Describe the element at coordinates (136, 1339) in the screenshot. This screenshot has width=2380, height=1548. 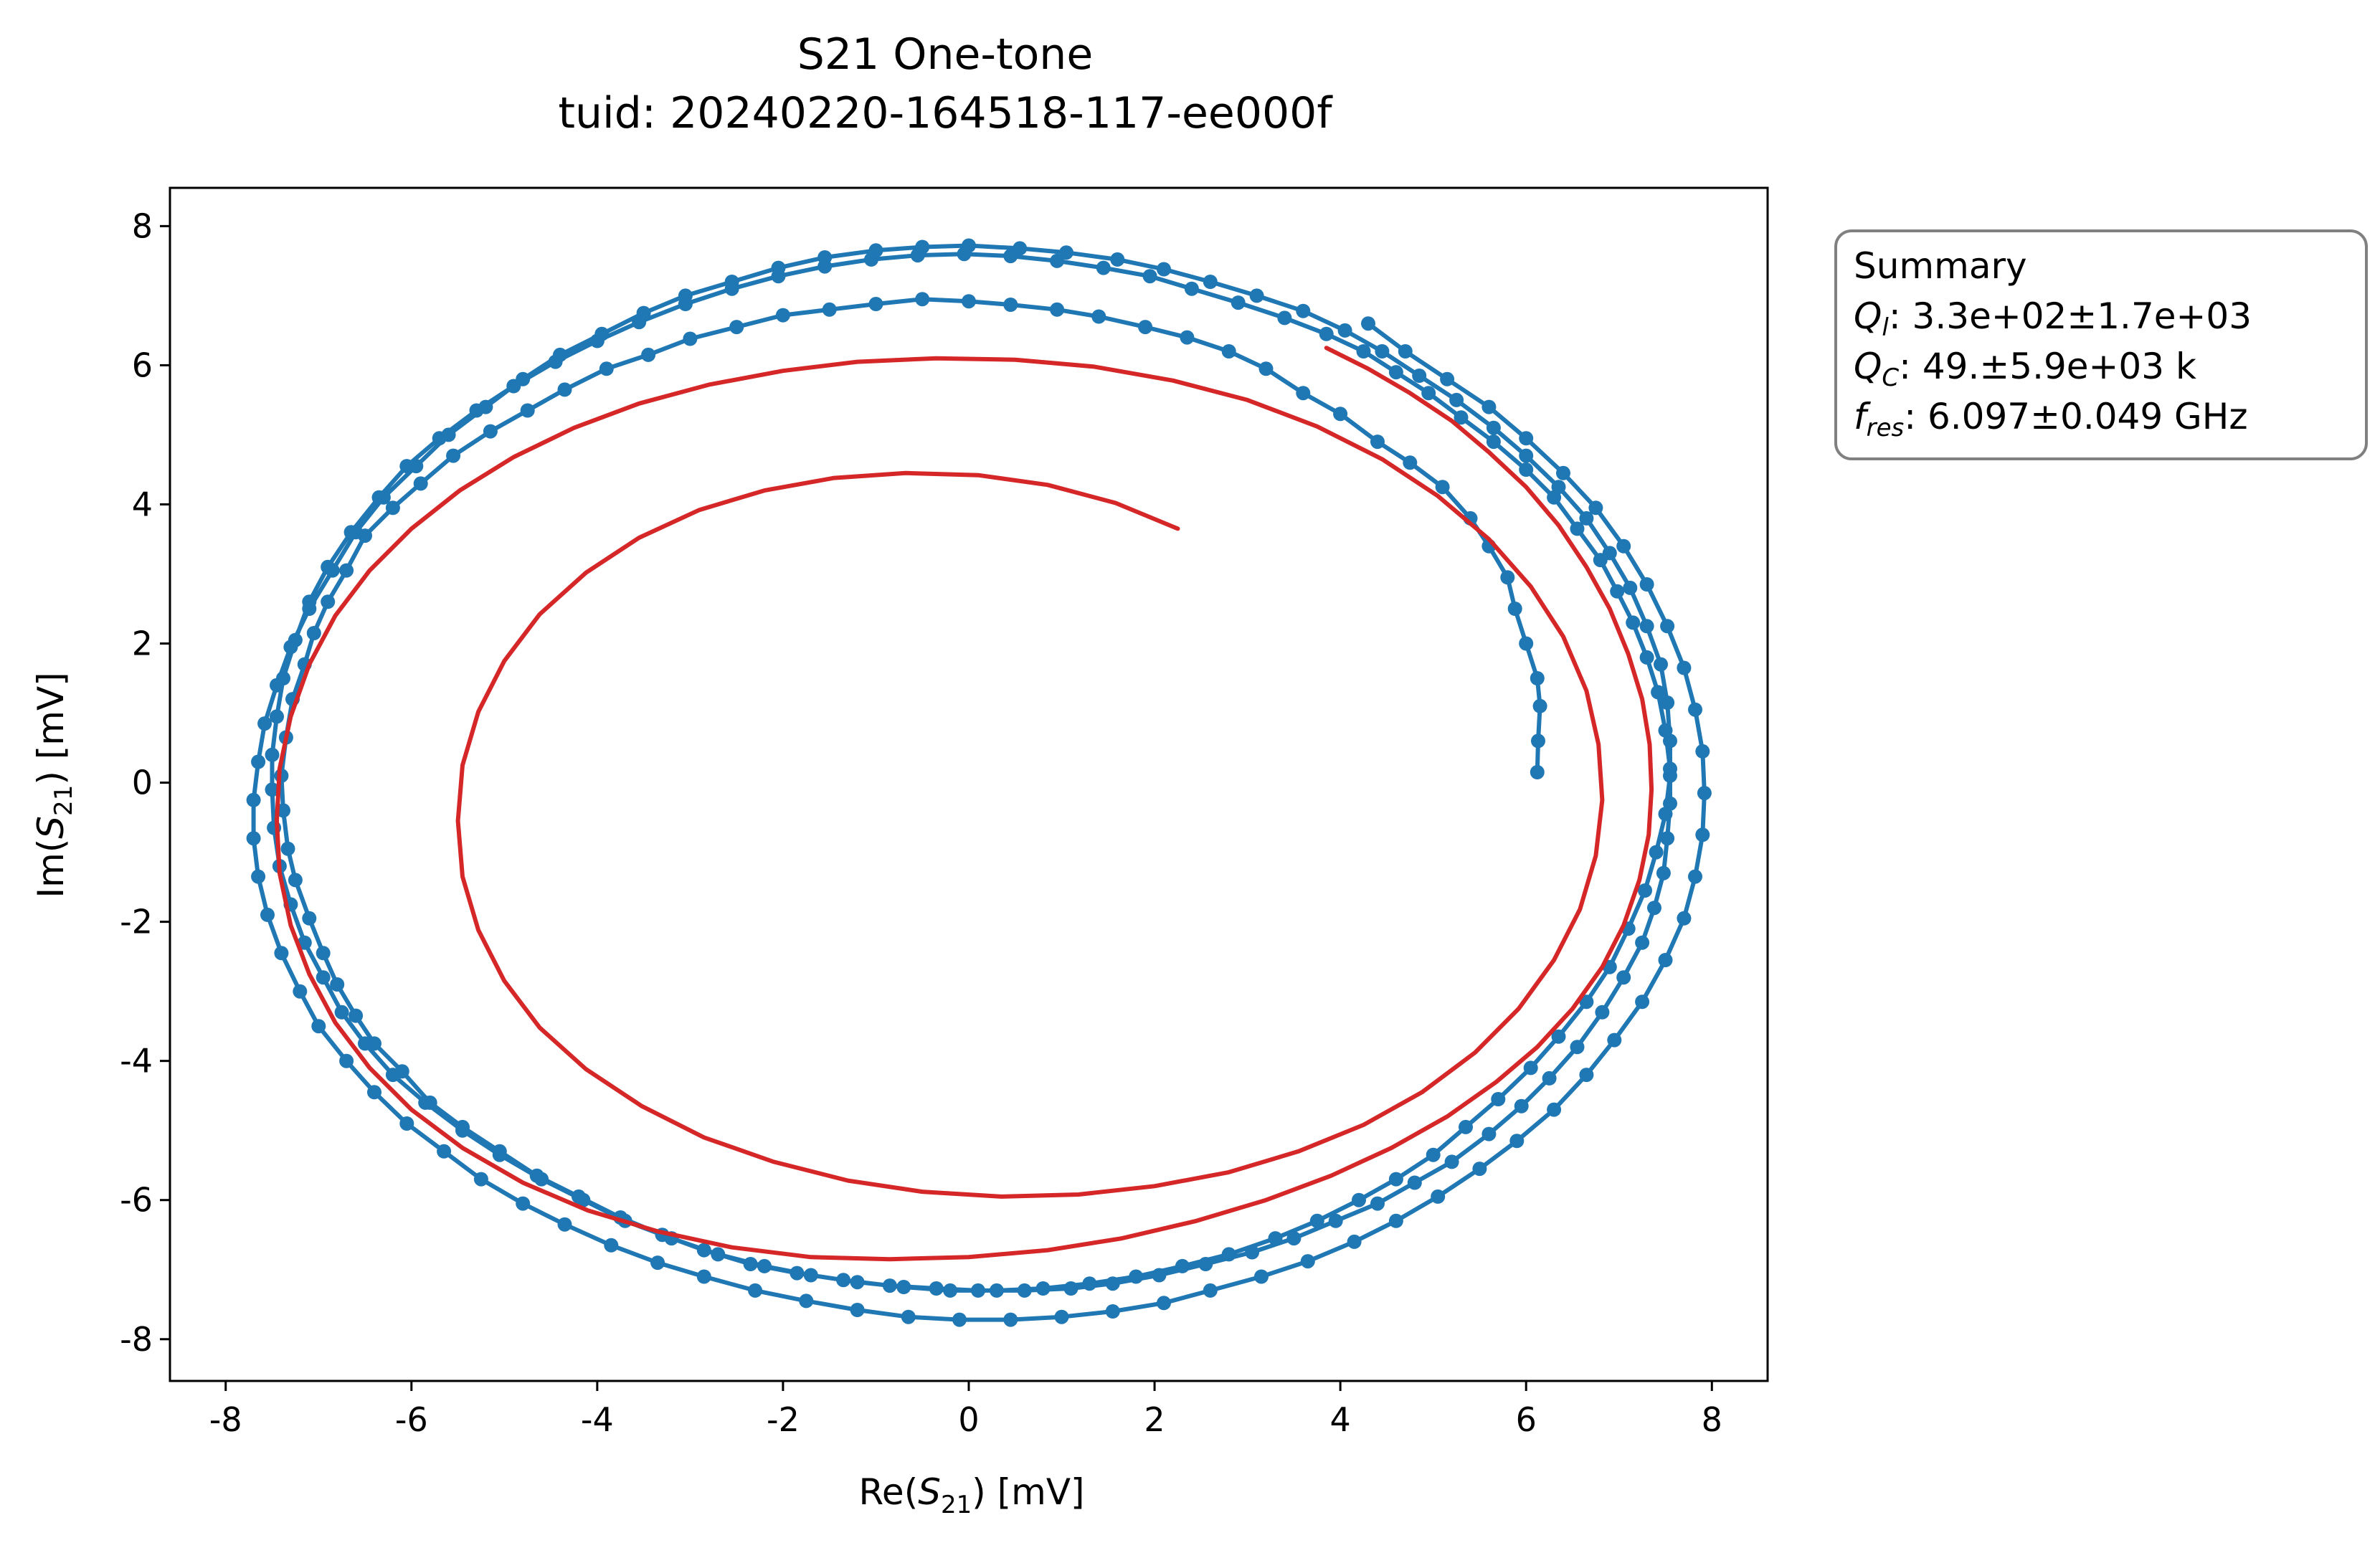
I see `y-tick-label: -8` at that location.